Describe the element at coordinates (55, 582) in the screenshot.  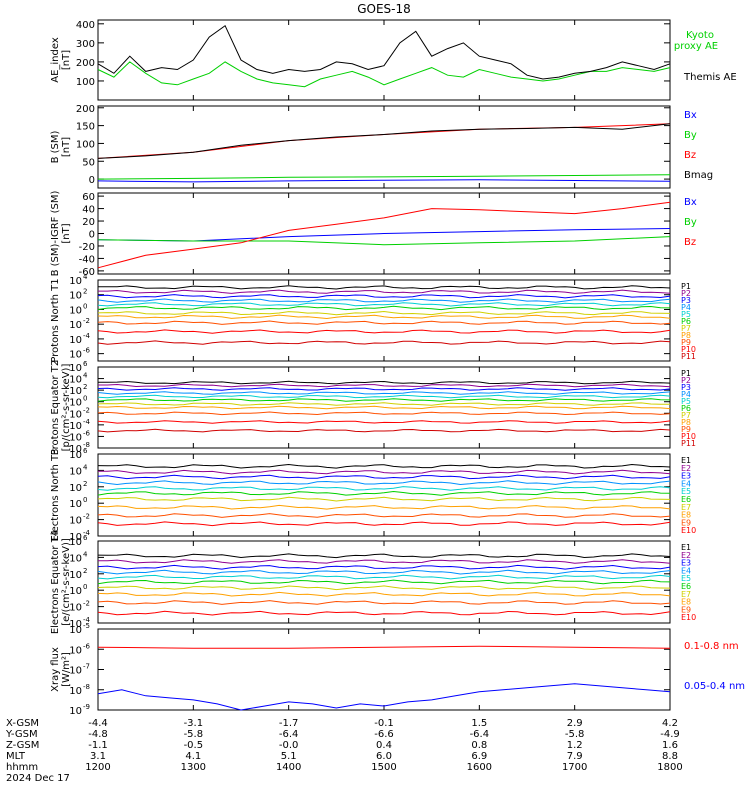
I see `y-axis-label: Electrons Equator T4` at that location.